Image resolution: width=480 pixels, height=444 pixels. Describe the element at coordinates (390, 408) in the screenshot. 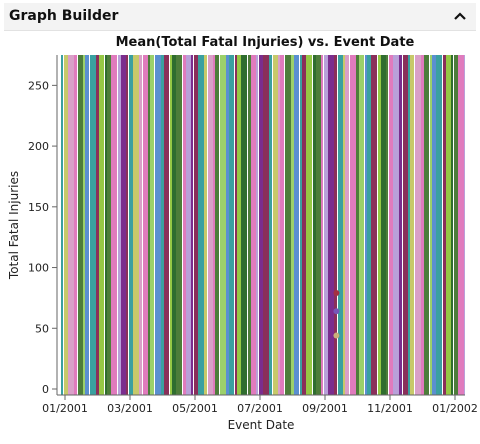

I see `x-tick-label: 11/2001` at that location.